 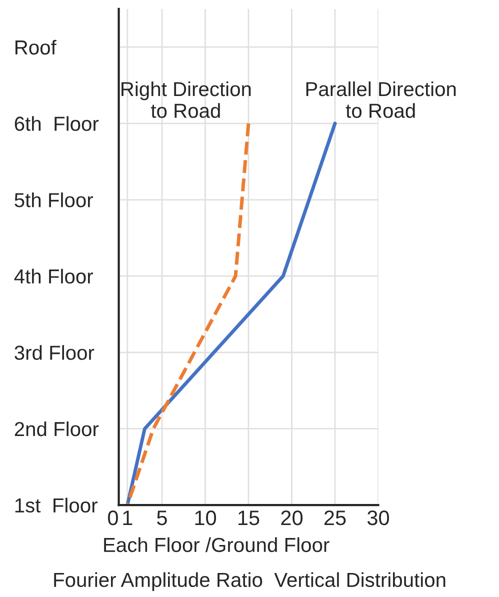 What do you see at coordinates (250, 582) in the screenshot?
I see `text: Fourier Amplitude Ratio Vertical Distribution` at bounding box center [250, 582].